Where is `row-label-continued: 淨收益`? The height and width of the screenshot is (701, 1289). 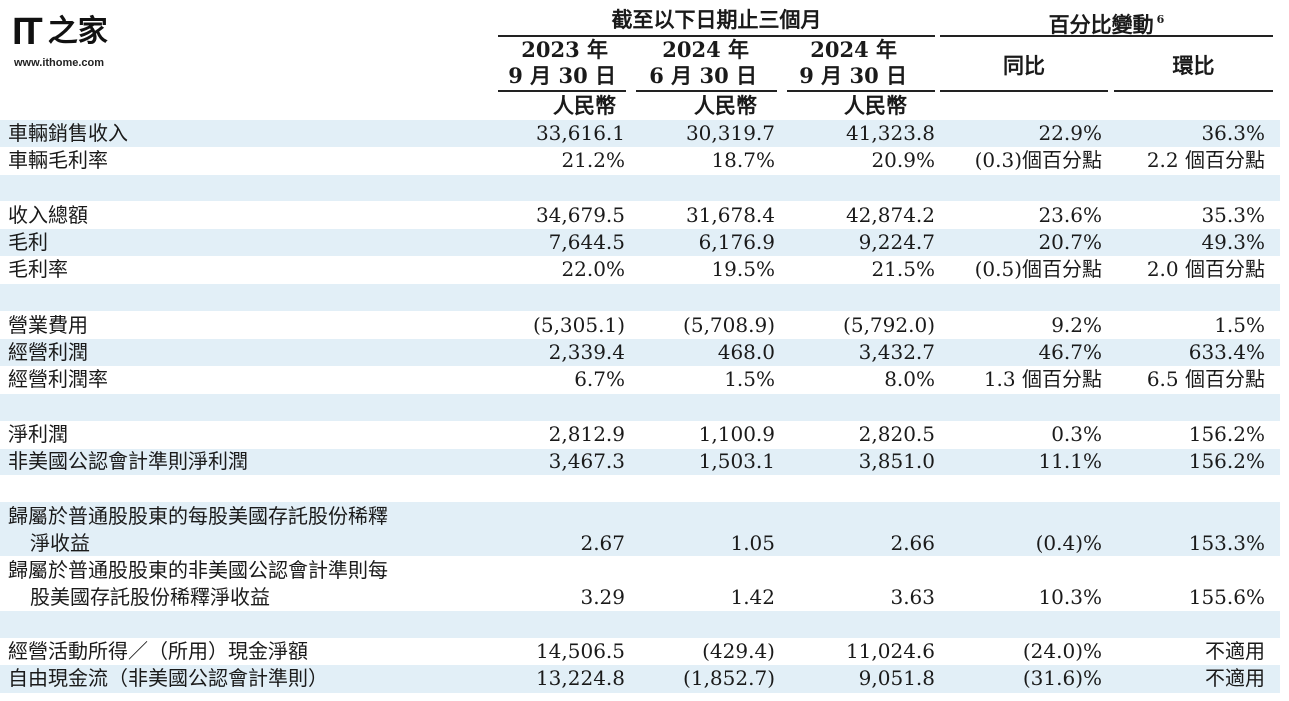 row-label-continued: 淨收益 is located at coordinates (60, 543).